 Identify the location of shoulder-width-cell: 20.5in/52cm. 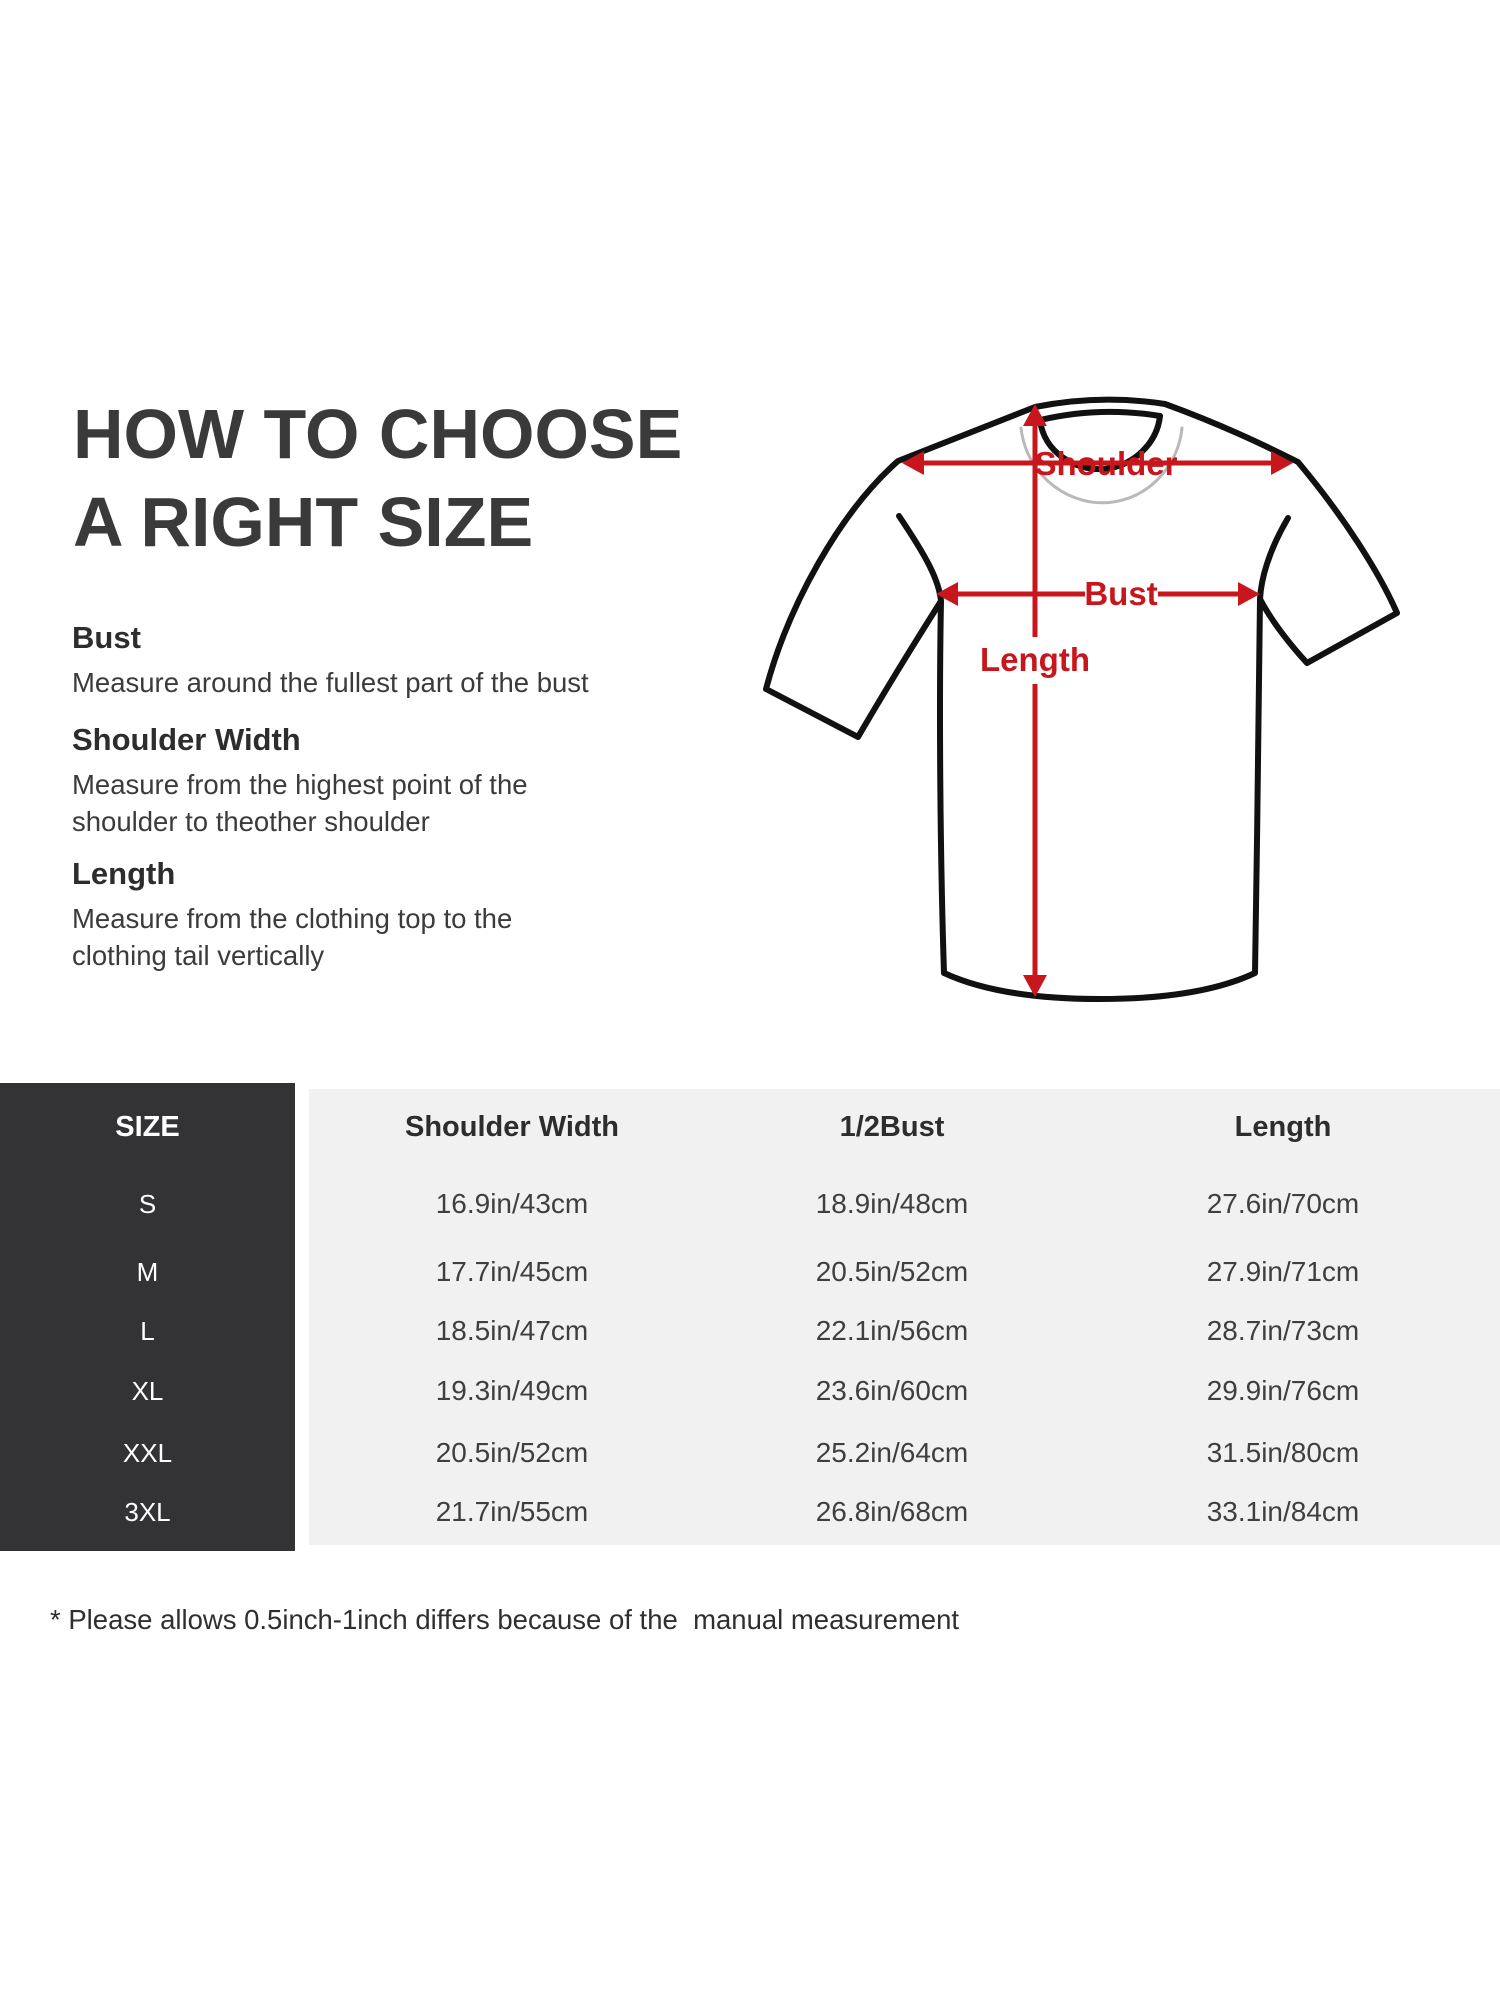
(512, 1452).